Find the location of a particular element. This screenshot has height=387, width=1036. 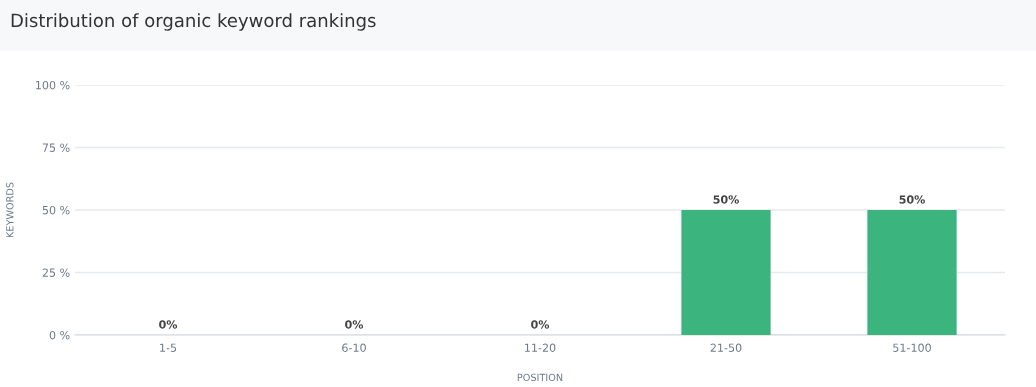

y-tick-label: 25 % is located at coordinates (56, 272).